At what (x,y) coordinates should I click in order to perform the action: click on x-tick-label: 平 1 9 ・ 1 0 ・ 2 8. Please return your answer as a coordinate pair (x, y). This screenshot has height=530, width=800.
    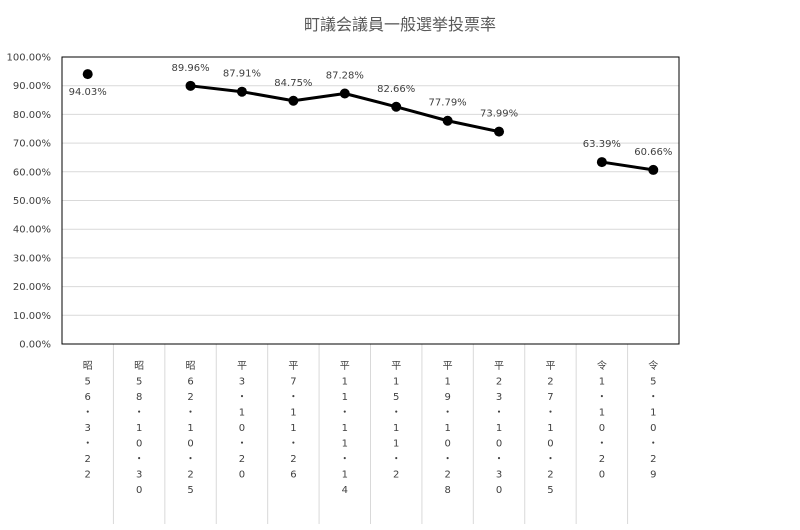
    Looking at the image, I should click on (448, 428).